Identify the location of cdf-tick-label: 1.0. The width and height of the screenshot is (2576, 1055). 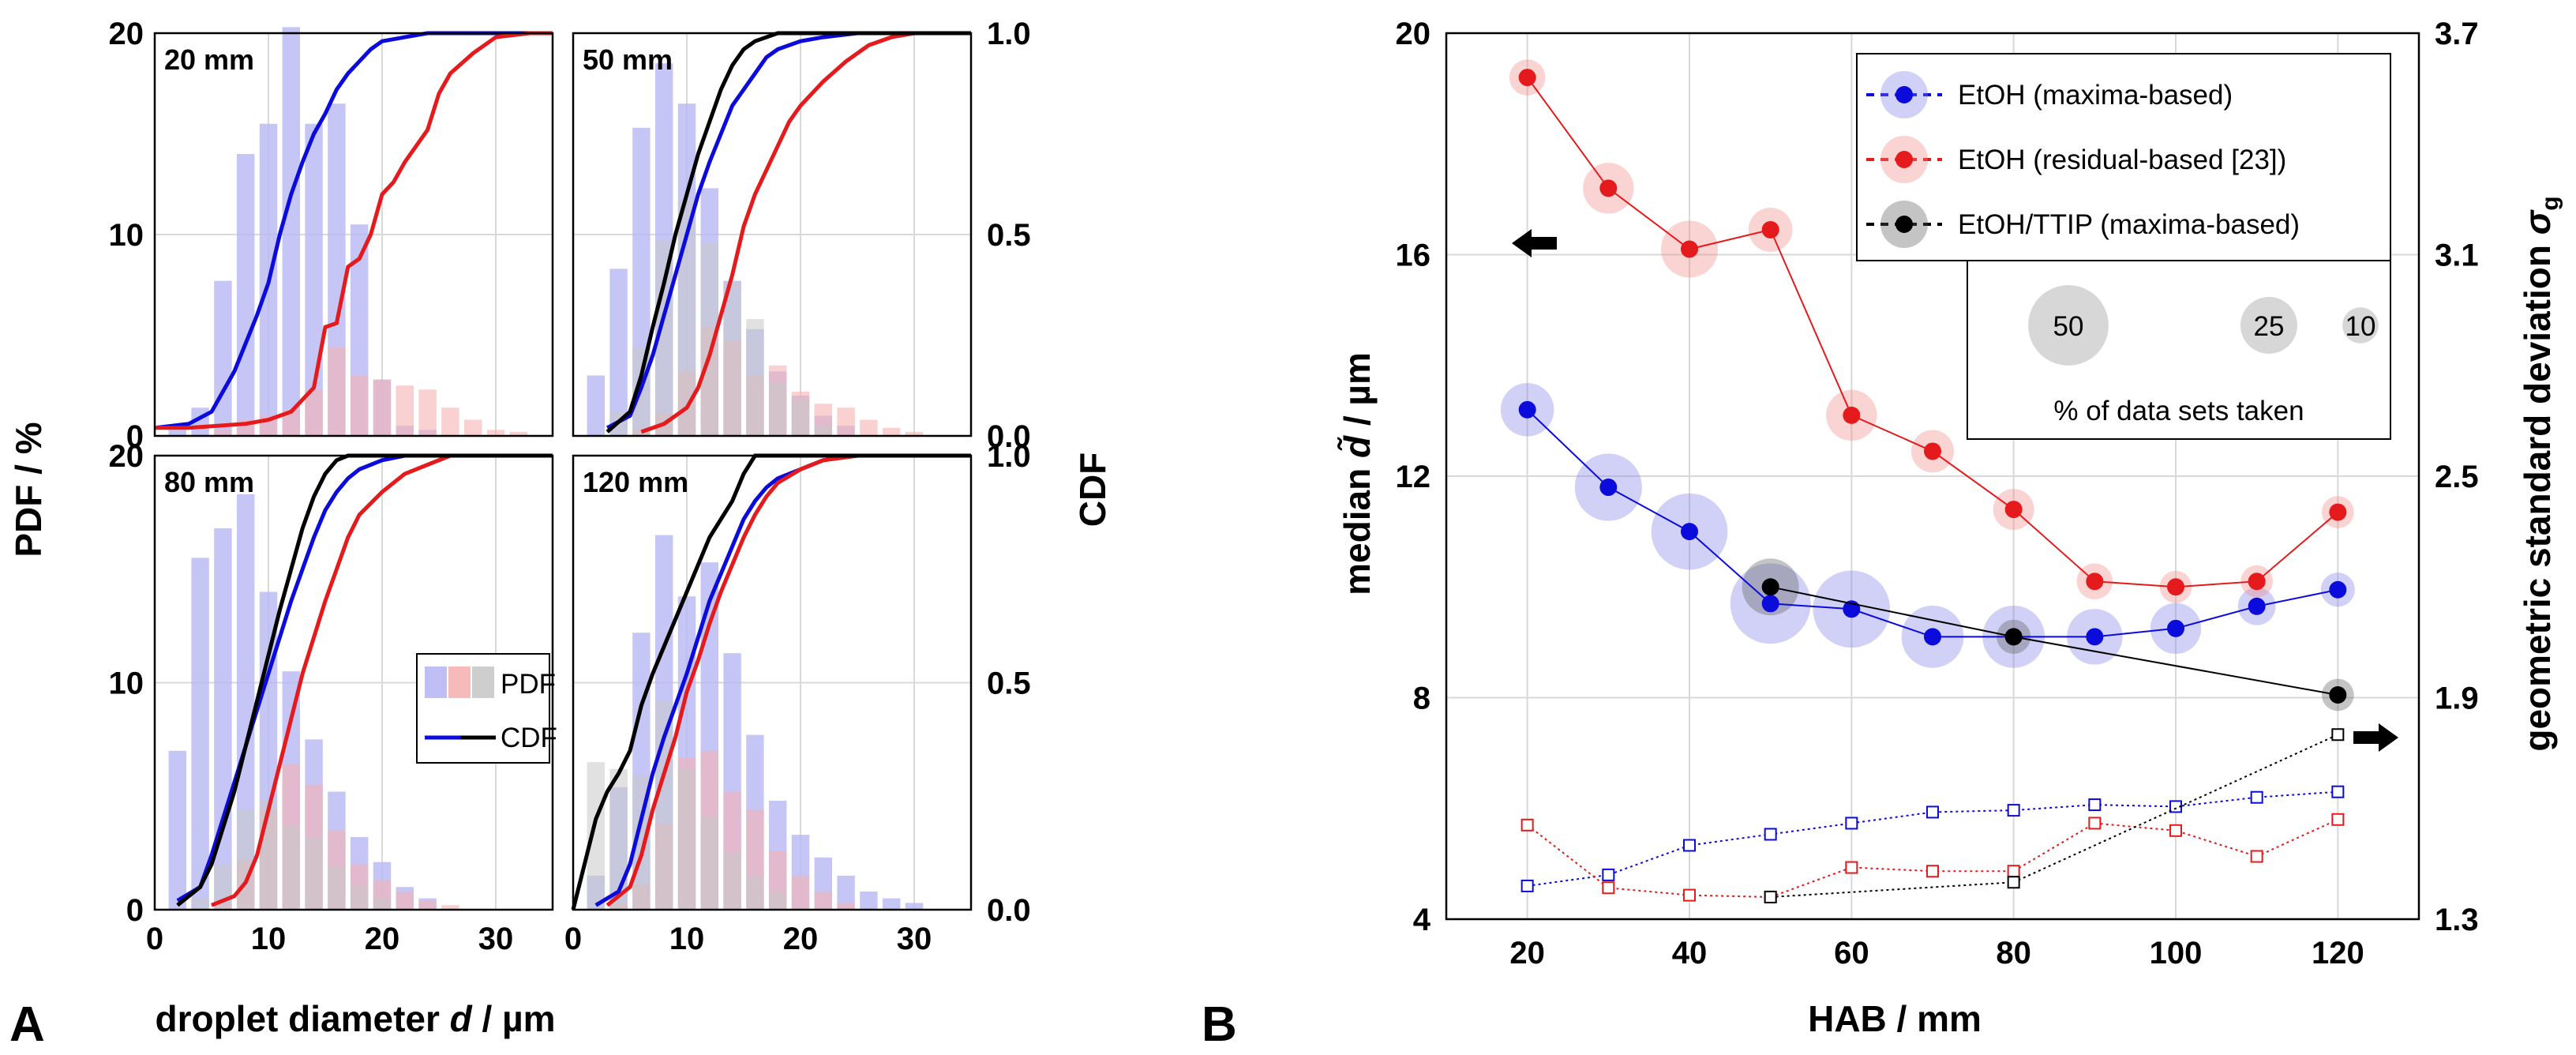
(1009, 34).